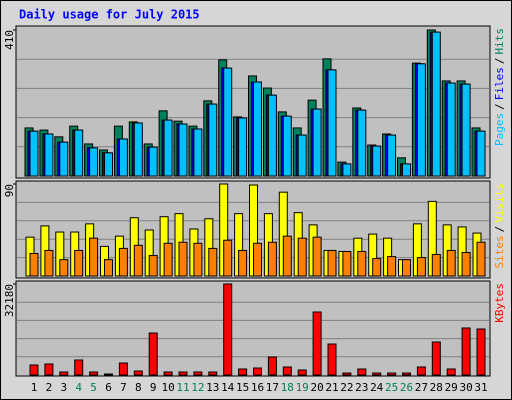 The image size is (512, 400). Describe the element at coordinates (302, 387) in the screenshot. I see `x-tick-label: 19` at that location.